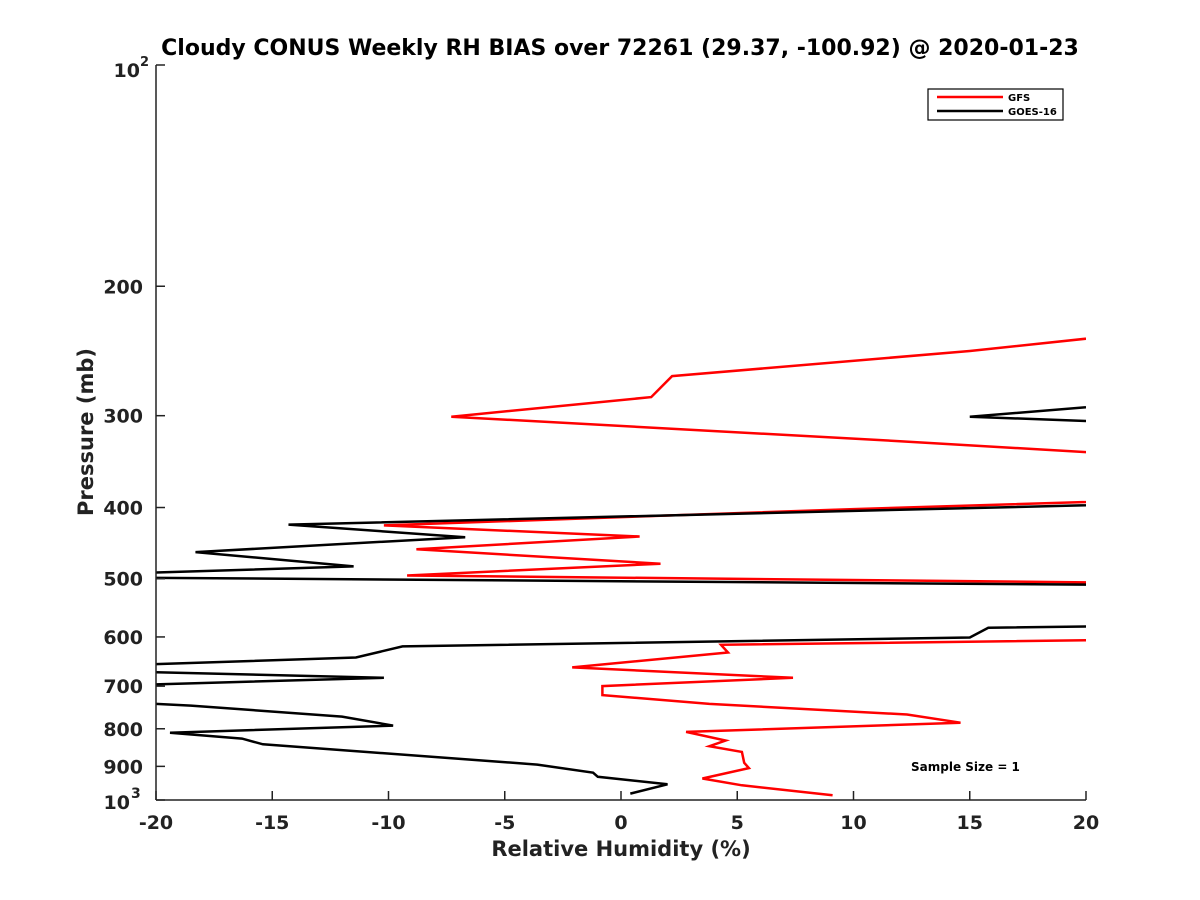 This screenshot has width=1200, height=900. Describe the element at coordinates (970, 823) in the screenshot. I see `x-tick-label: 15` at that location.